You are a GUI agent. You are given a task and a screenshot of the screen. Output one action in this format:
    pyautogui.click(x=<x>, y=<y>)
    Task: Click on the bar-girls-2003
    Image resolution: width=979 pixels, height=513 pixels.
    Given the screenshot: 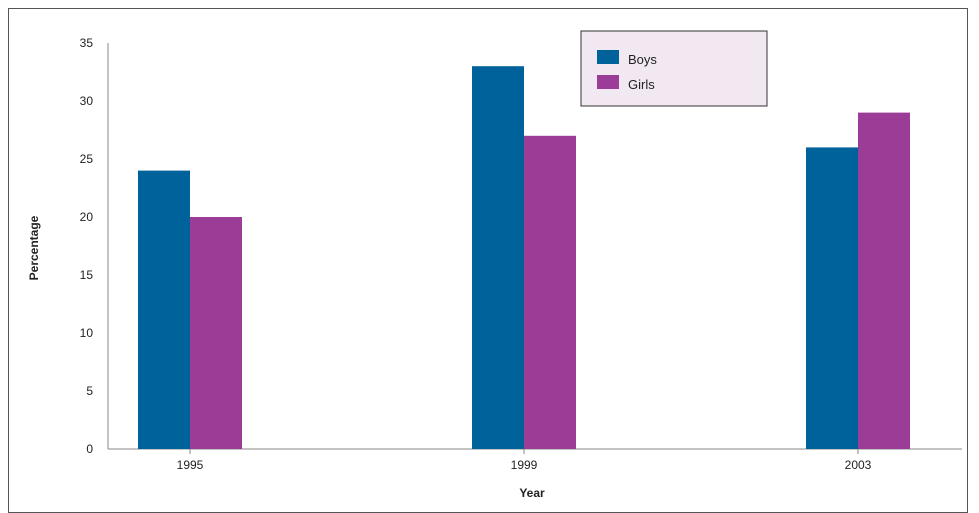 What is the action you would take?
    pyautogui.click(x=884, y=280)
    